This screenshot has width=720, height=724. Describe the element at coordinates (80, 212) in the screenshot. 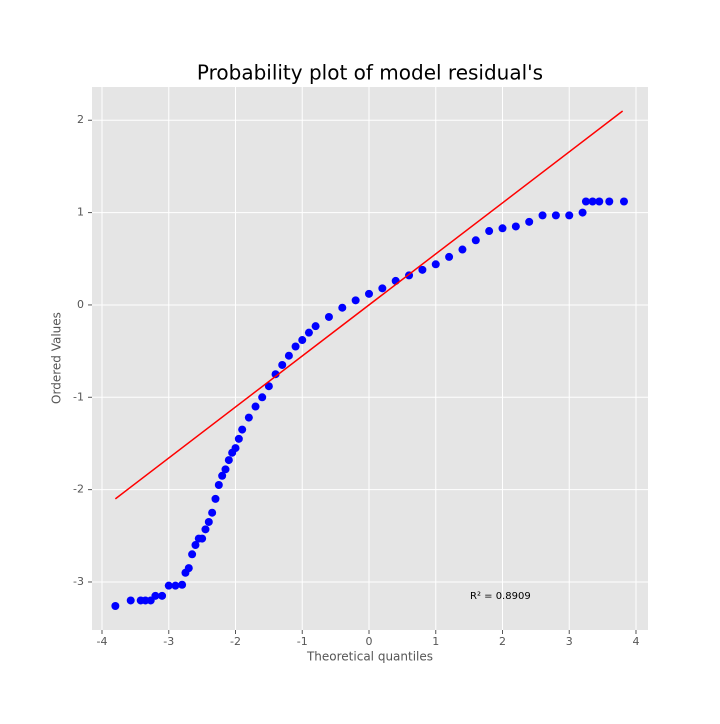

I see `y-tick-label: 1` at that location.